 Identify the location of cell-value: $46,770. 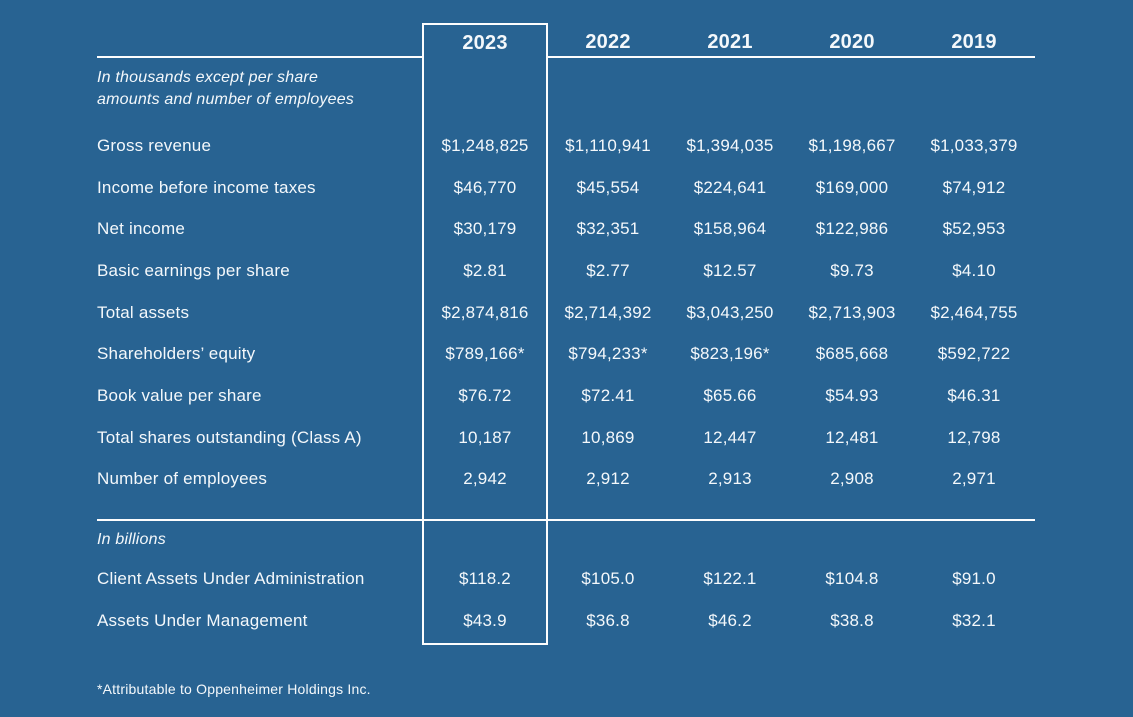
(485, 187).